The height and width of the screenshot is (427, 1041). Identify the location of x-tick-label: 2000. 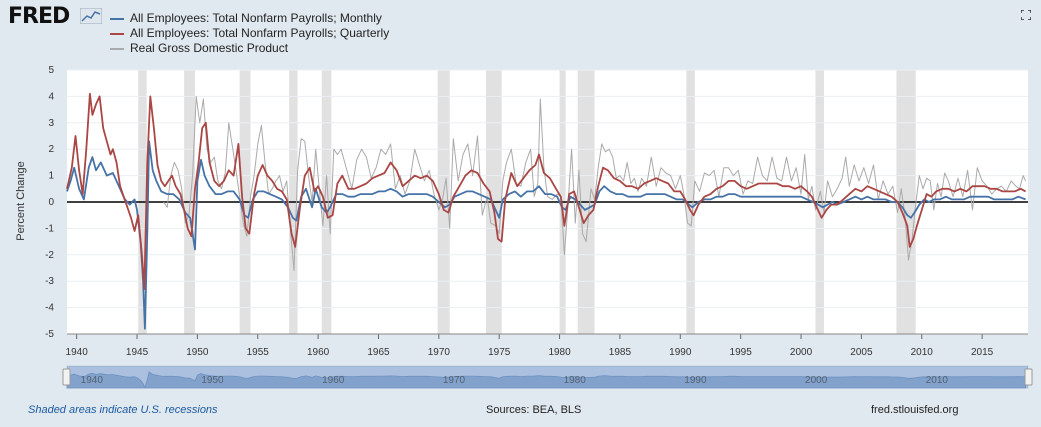
(801, 352).